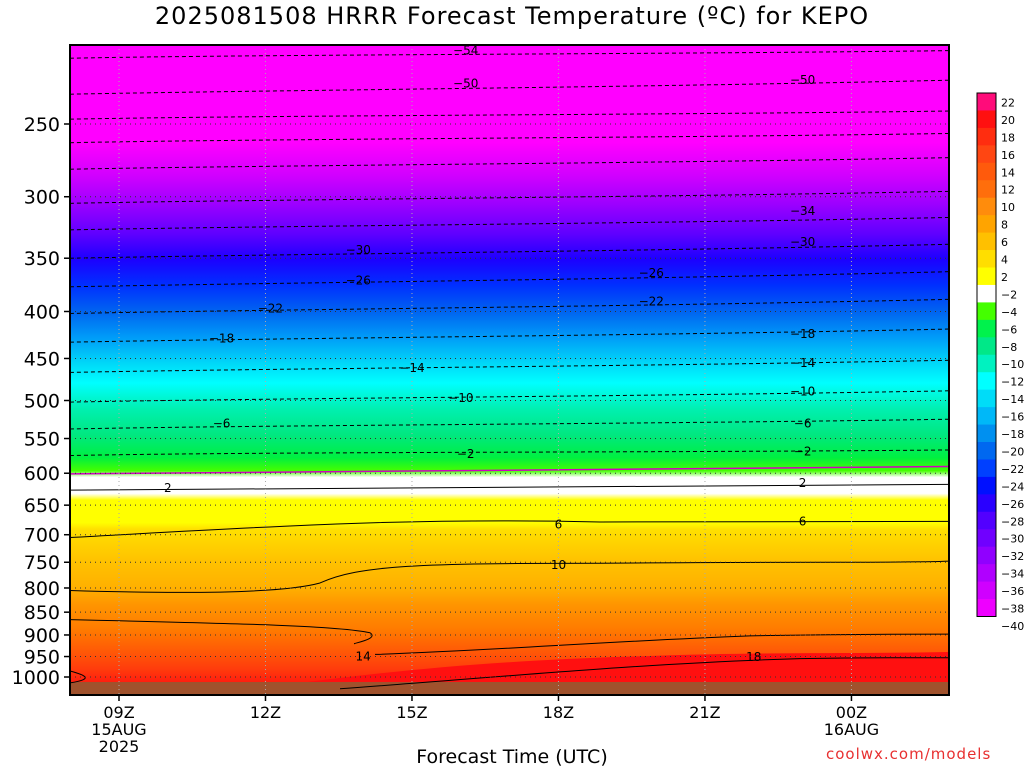 The image size is (1024, 768). Describe the element at coordinates (1008, 190) in the screenshot. I see `colorbar-label: 12` at that location.